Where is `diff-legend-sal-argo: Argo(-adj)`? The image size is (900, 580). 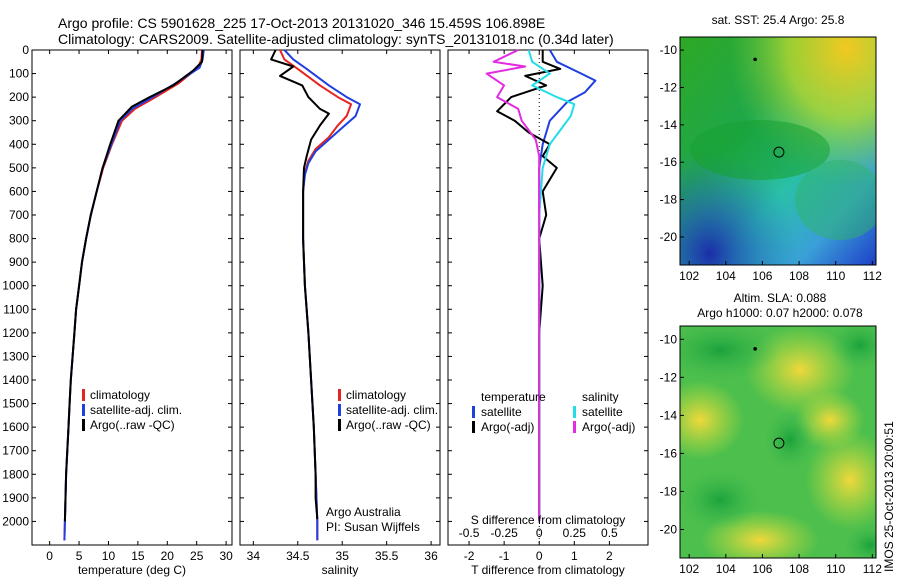 diff-legend-sal-argo: Argo(-adj) is located at coordinates (608, 427).